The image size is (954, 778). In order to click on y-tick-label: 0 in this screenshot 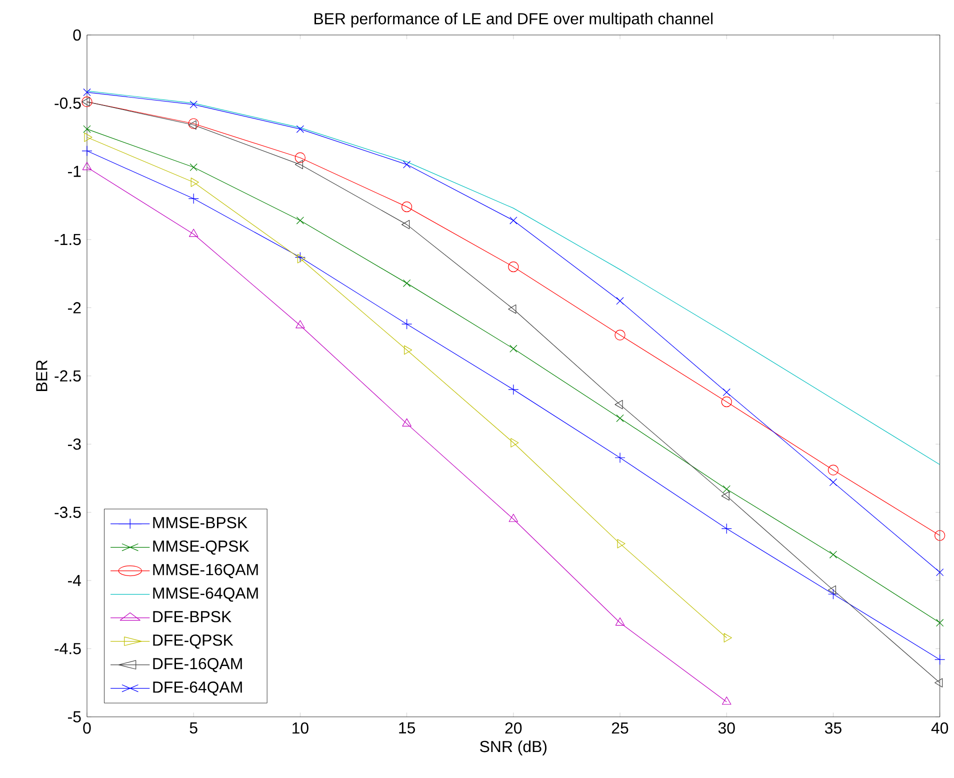, I will do `click(77, 35)`.